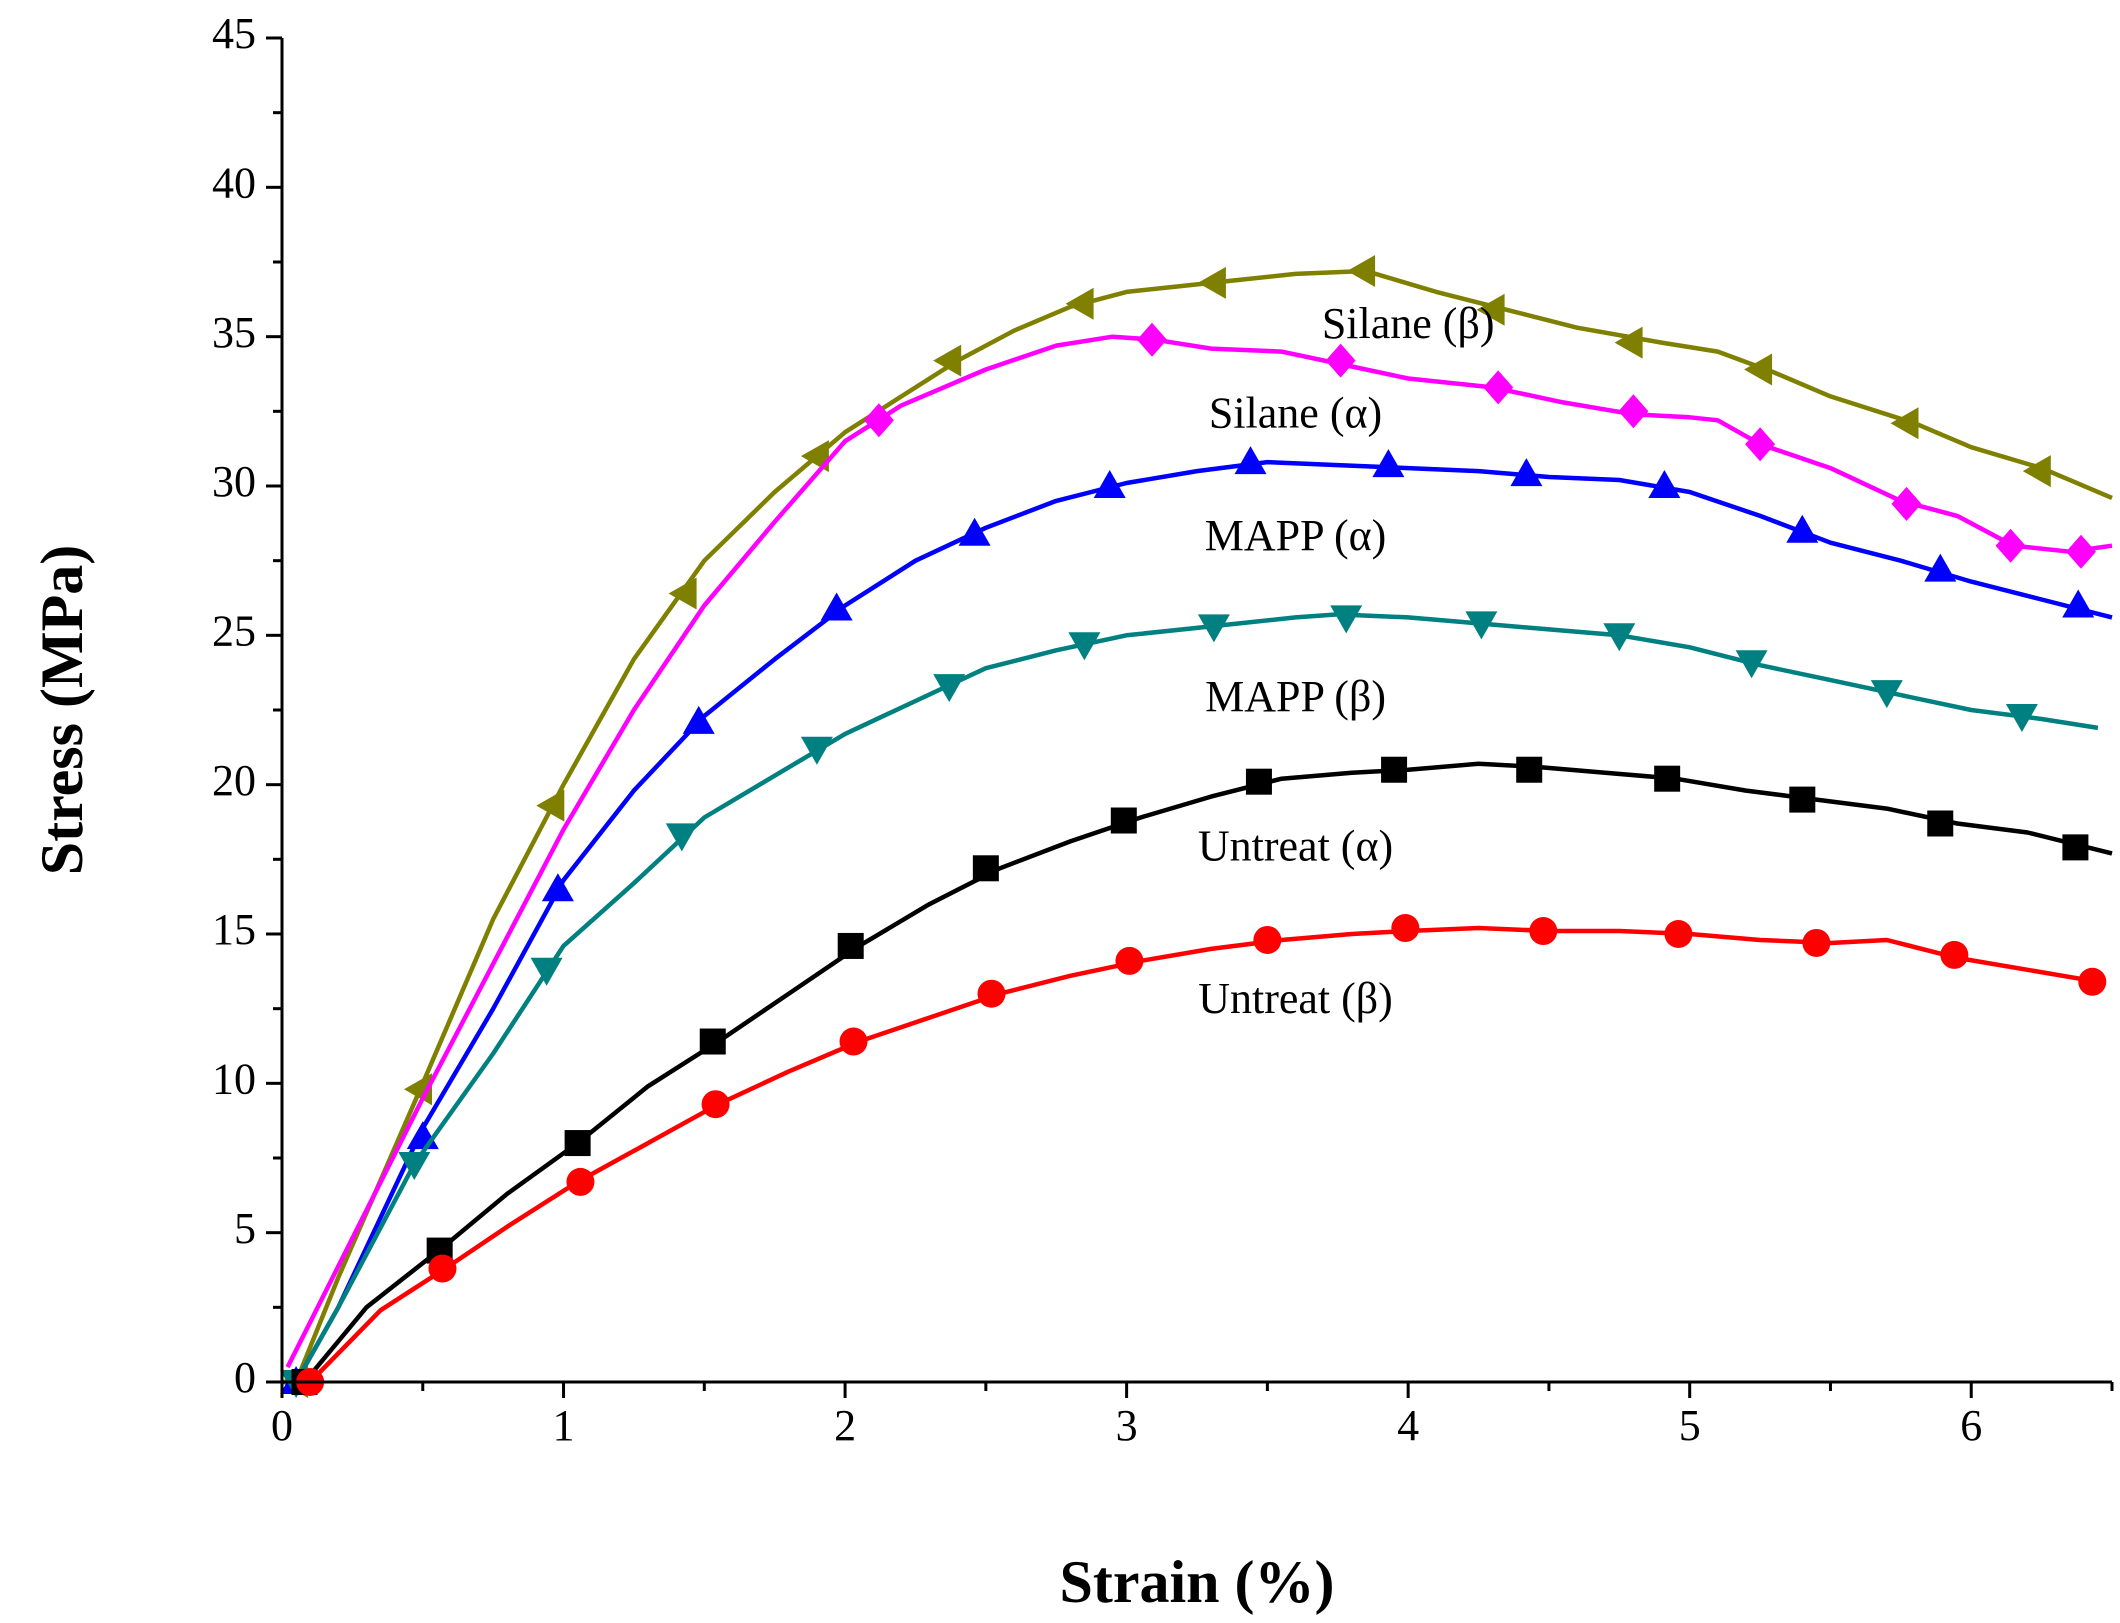 This screenshot has width=2120, height=1623. Describe the element at coordinates (1295, 696) in the screenshot. I see `series-label: MAPP (β)` at that location.